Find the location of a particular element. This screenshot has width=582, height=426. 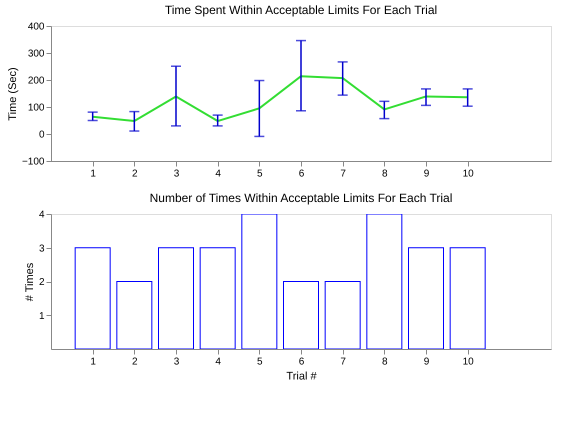

y-tick-label: 4 is located at coordinates (41, 215).